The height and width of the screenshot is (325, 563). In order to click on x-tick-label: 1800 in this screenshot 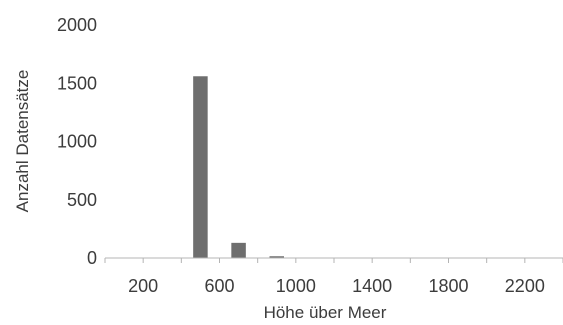, I will do `click(448, 286)`.